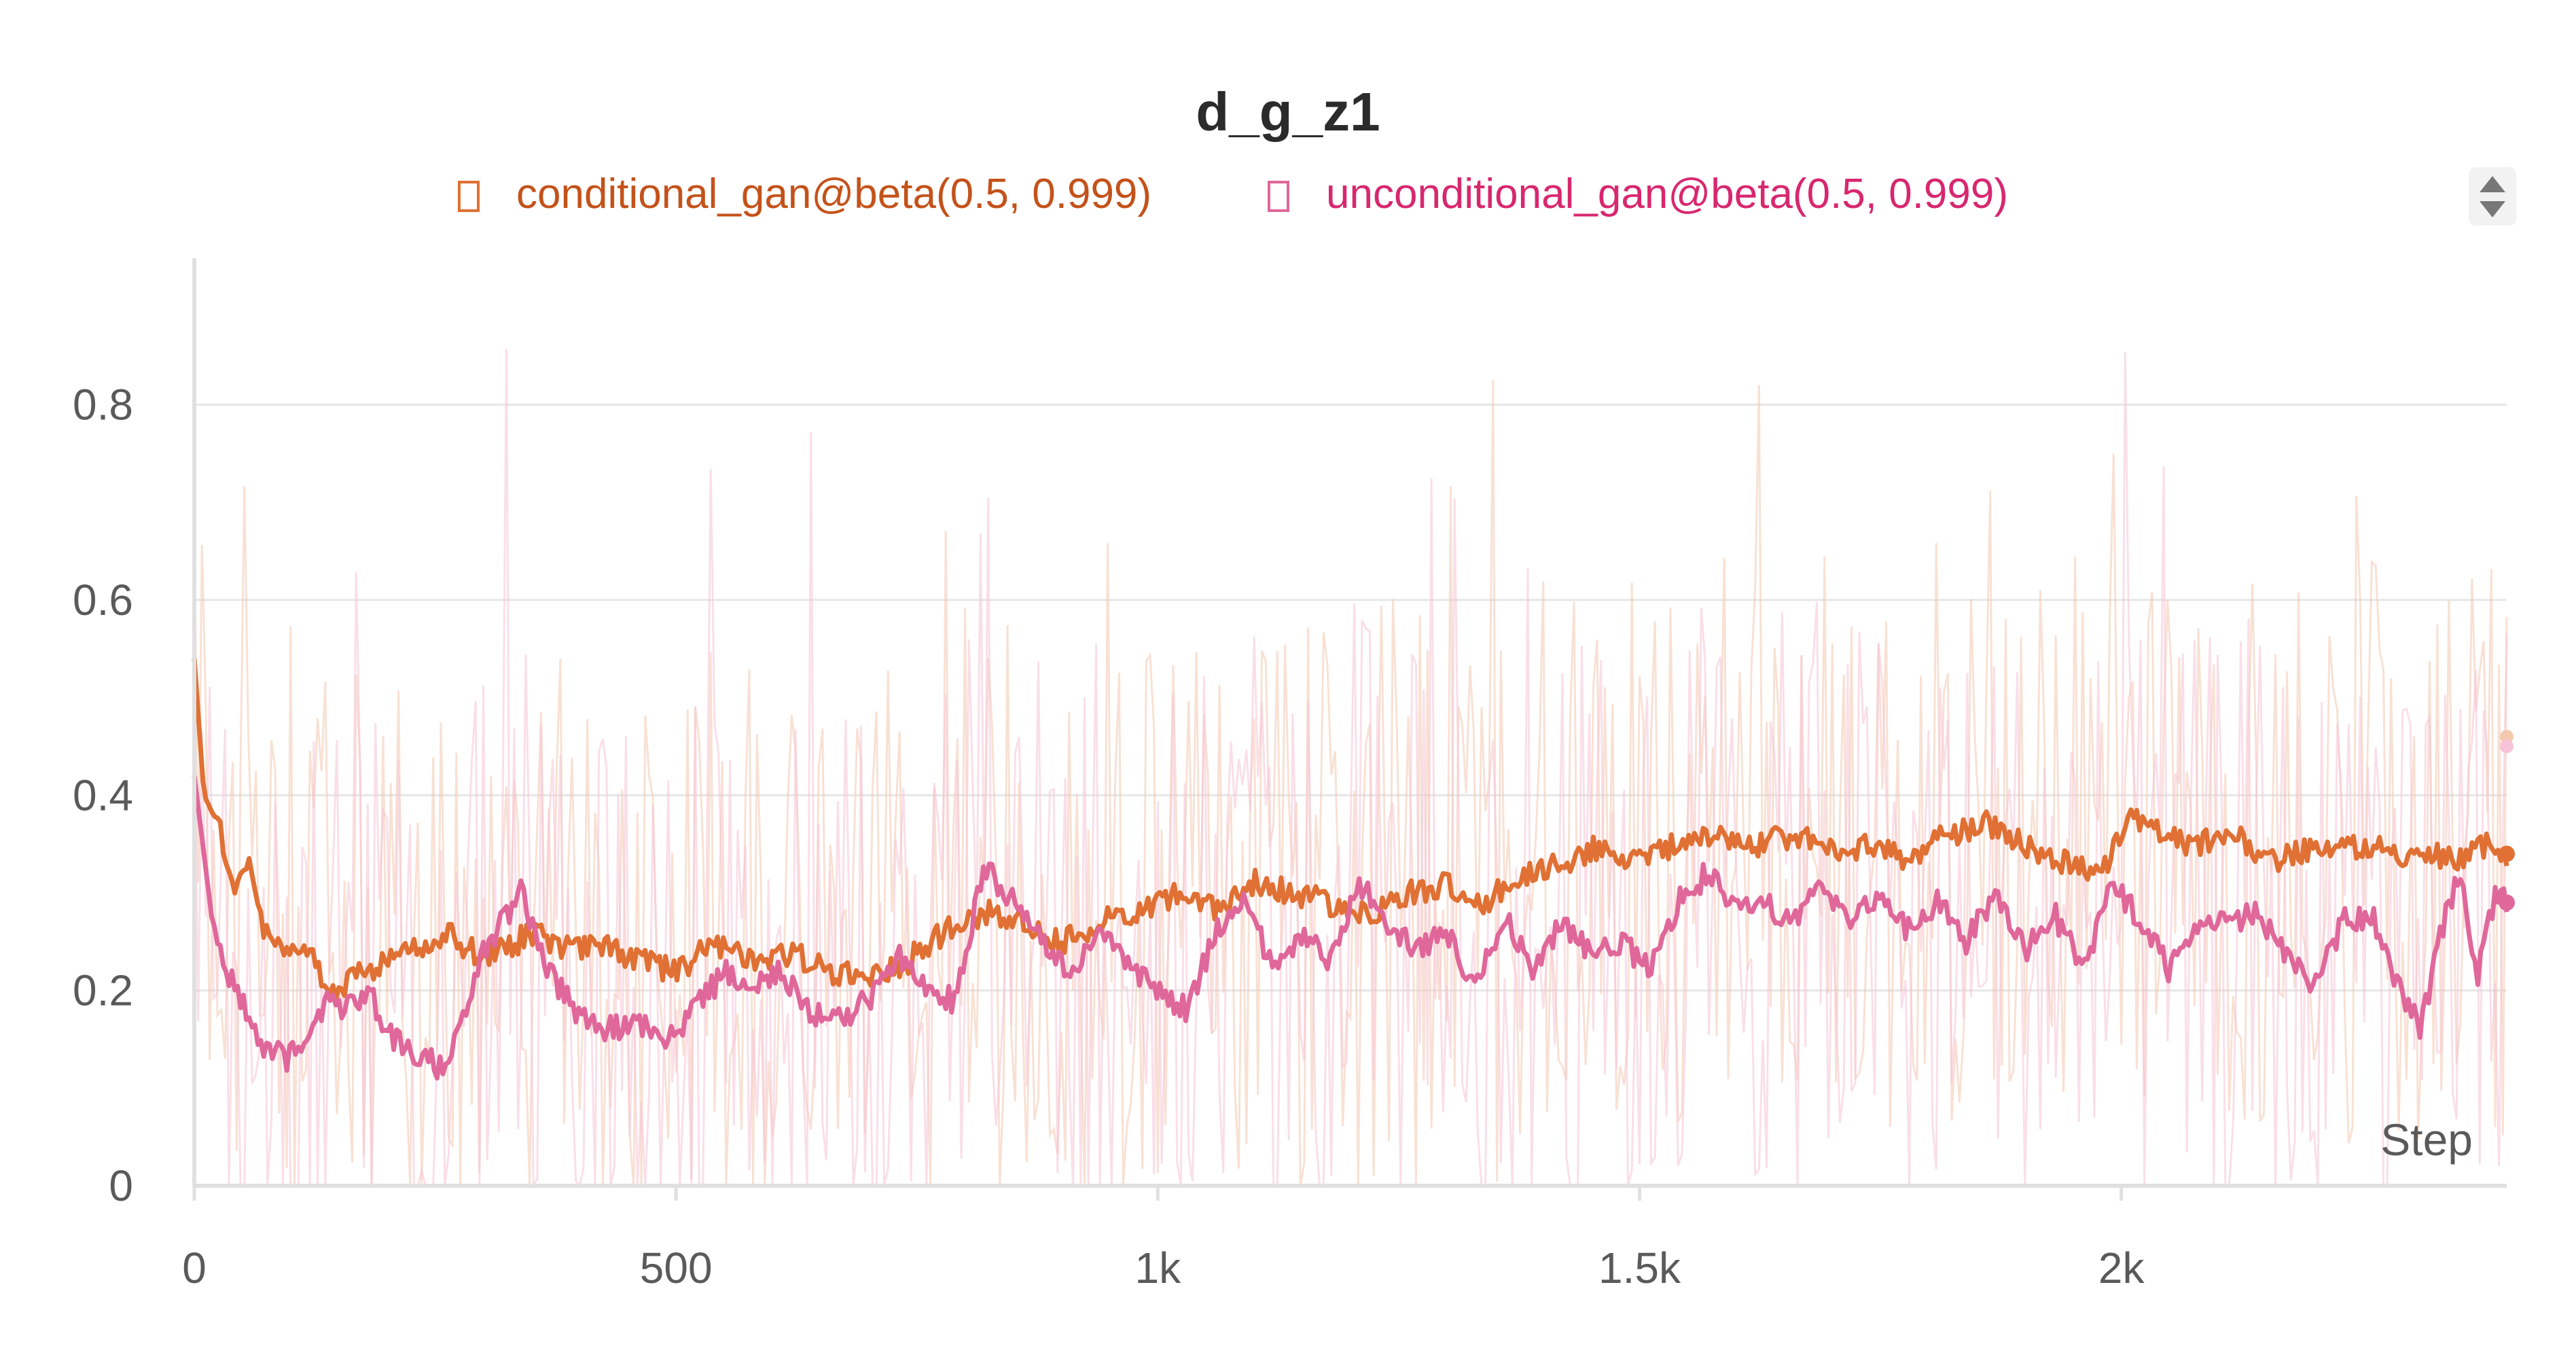  What do you see at coordinates (1667, 194) in the screenshot?
I see `legend-label-unconditional: unconditional_gan@beta(0.5, 0.999)` at bounding box center [1667, 194].